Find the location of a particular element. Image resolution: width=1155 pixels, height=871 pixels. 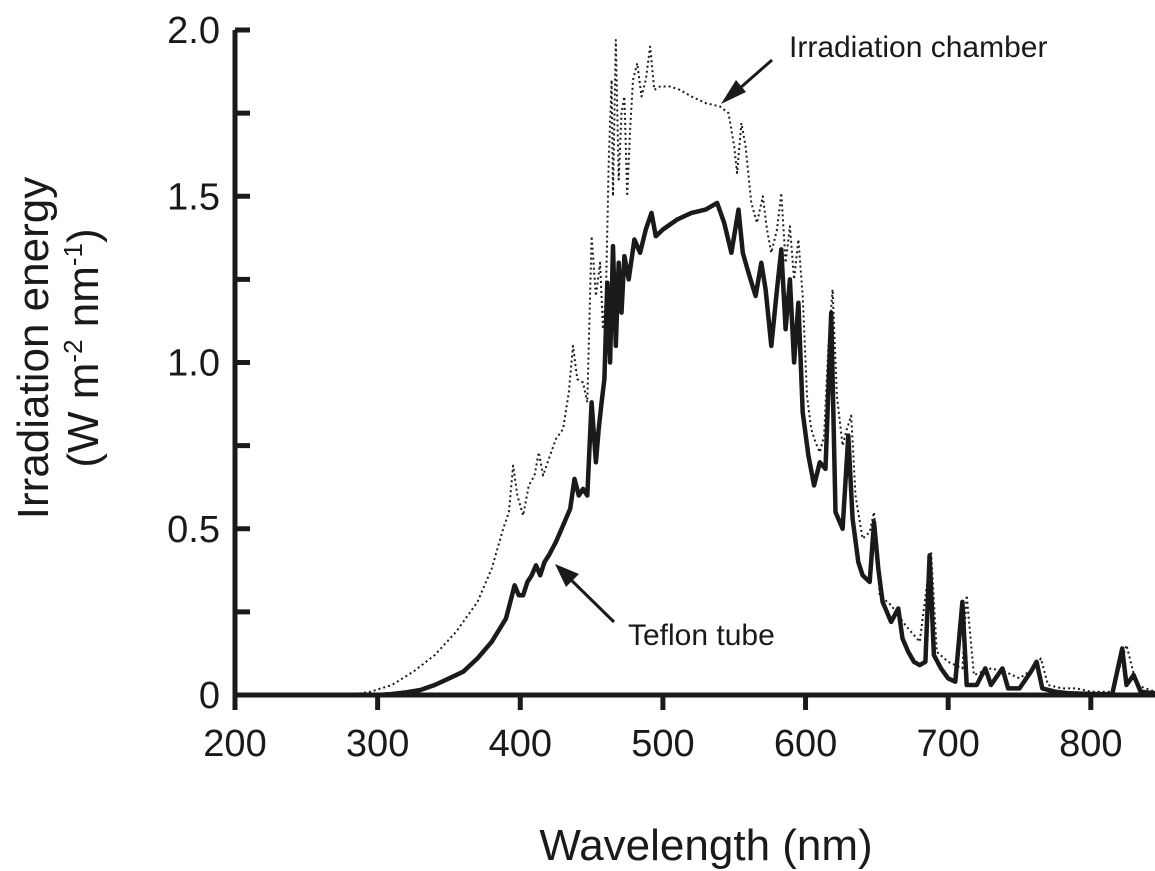

annotation-arrow-teflon-shaft is located at coordinates (589, 598).